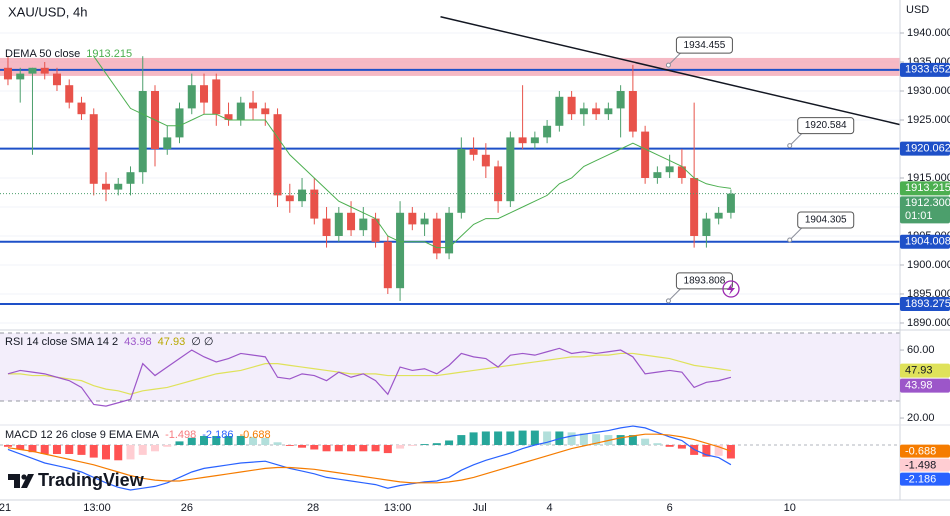  I want to click on legend-value: -1.498, so click(180, 435).